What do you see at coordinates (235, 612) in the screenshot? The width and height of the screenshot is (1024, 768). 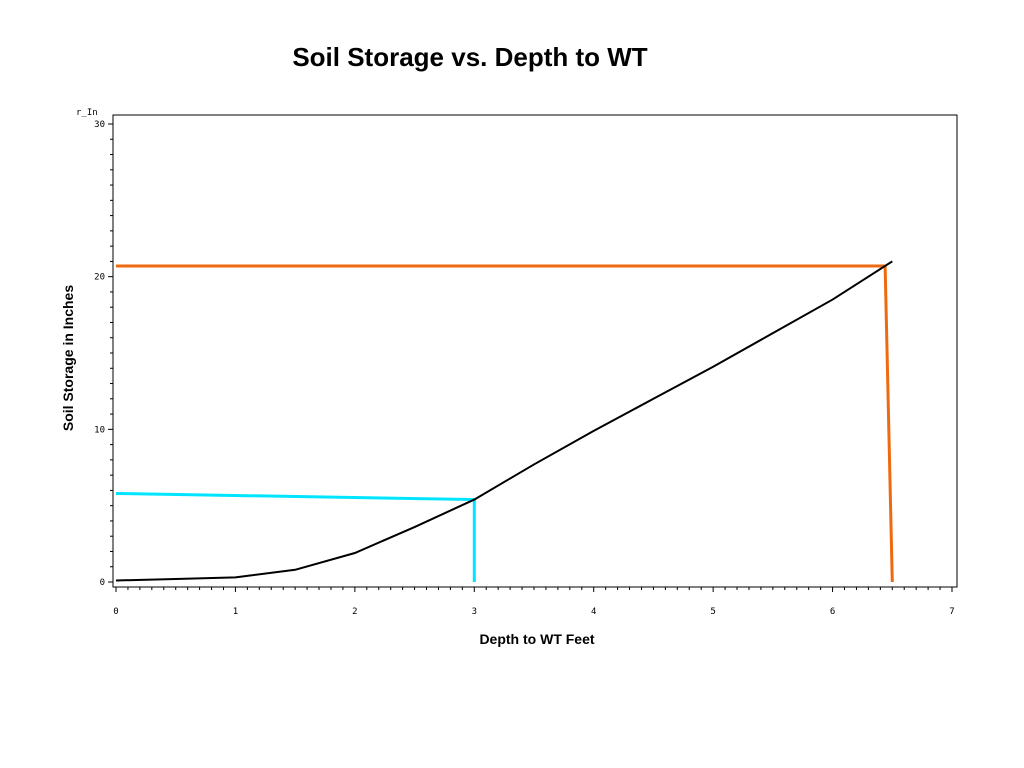 I see `x-tick-label: 1` at bounding box center [235, 612].